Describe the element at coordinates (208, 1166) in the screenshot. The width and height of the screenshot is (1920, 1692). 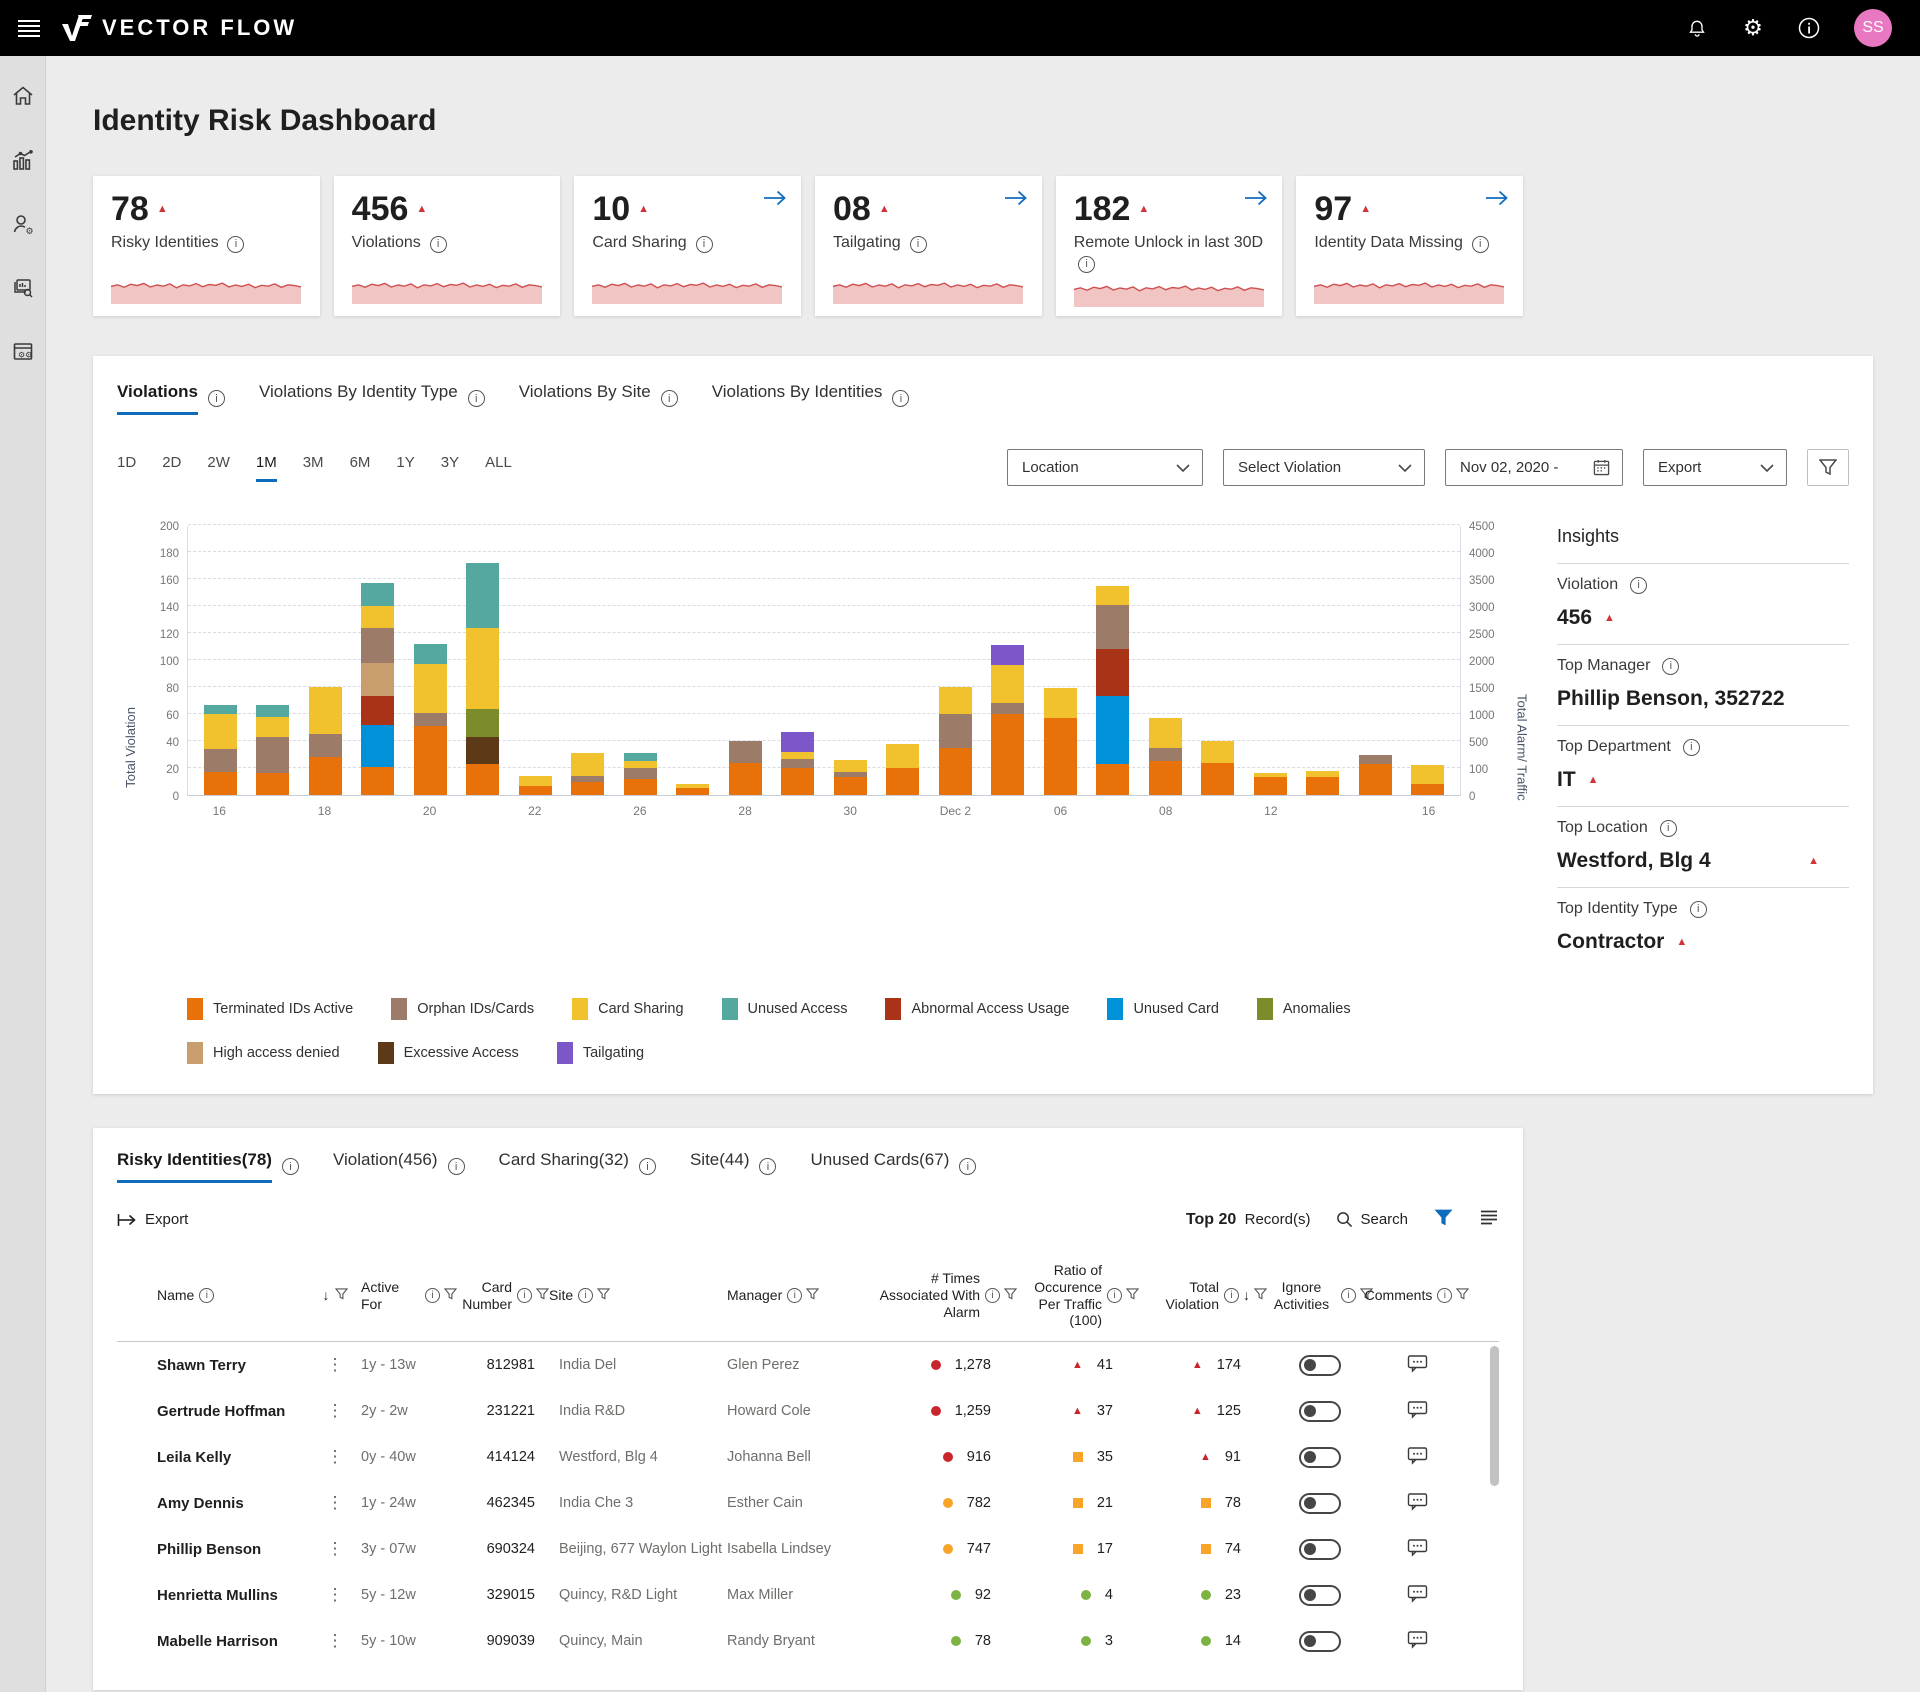
I see `tab-risky-identities-78-: Risky Identities(78) i` at that location.